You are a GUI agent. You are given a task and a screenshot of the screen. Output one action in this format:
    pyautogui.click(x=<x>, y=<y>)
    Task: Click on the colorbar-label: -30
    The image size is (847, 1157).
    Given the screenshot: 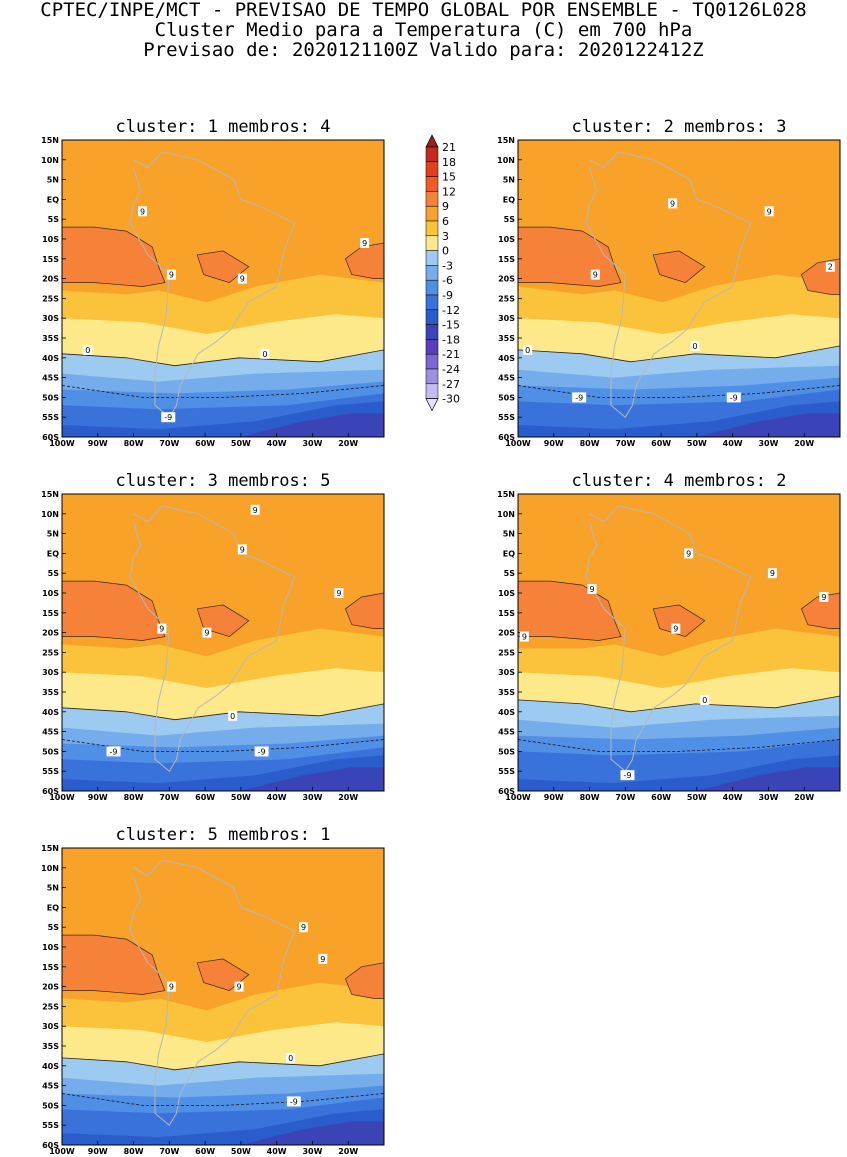 What is the action you would take?
    pyautogui.click(x=451, y=399)
    